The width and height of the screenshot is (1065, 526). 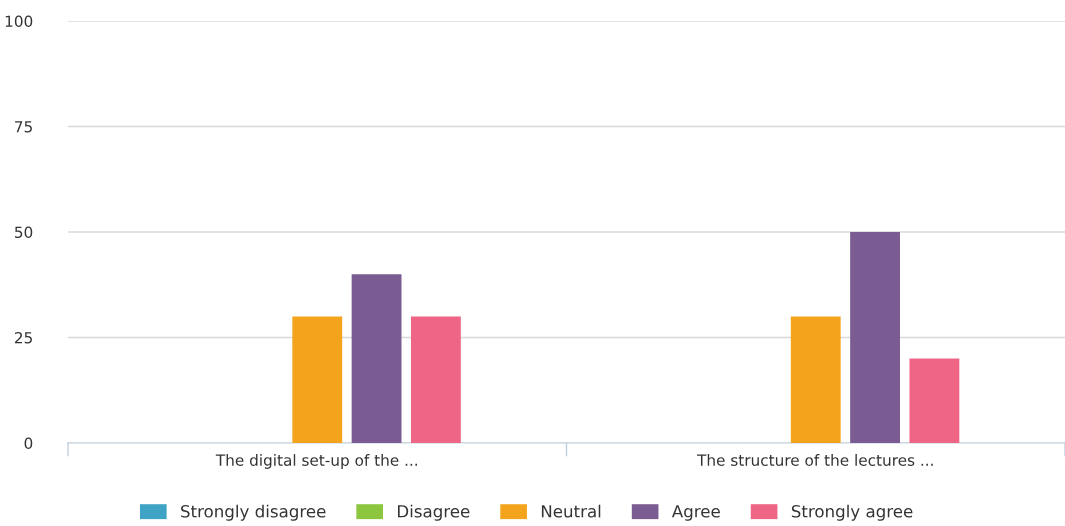 What do you see at coordinates (571, 511) in the screenshot?
I see `legend-label: Neutral` at bounding box center [571, 511].